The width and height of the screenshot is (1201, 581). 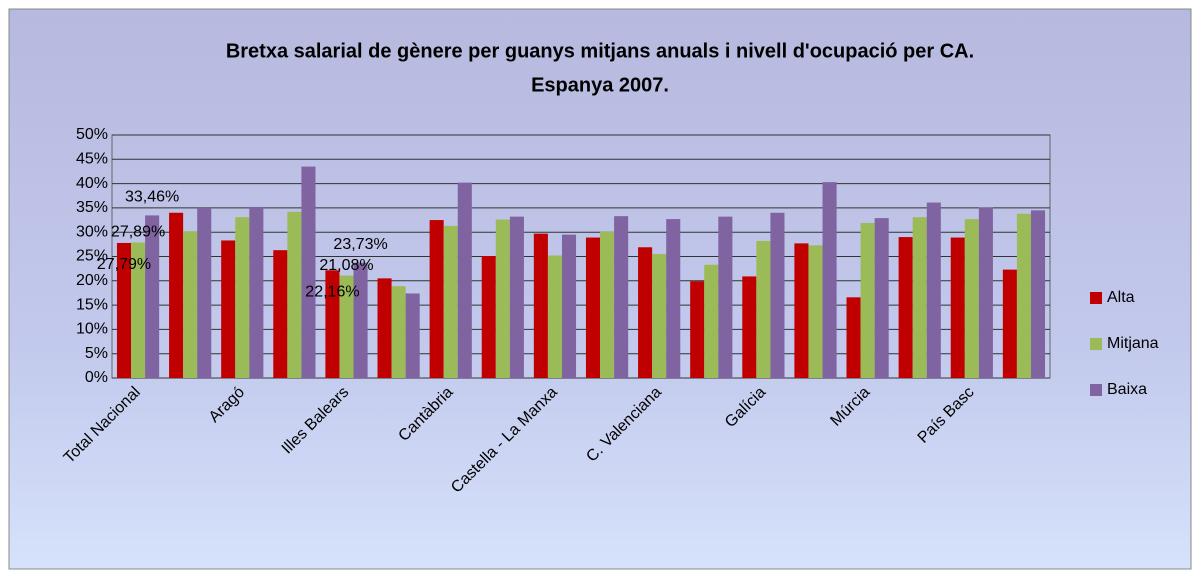 What do you see at coordinates (332, 292) in the screenshot?
I see `data-label: 22,16%` at bounding box center [332, 292].